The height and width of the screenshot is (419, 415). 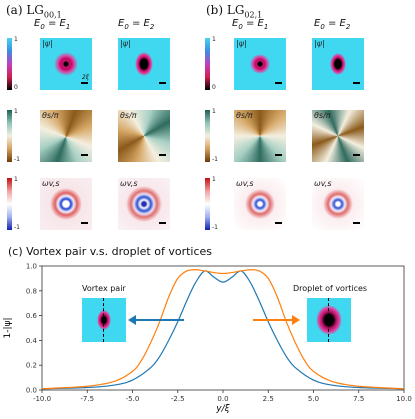 What do you see at coordinates (273, 320) in the screenshot?
I see `arrow-to-droplet` at bounding box center [273, 320].